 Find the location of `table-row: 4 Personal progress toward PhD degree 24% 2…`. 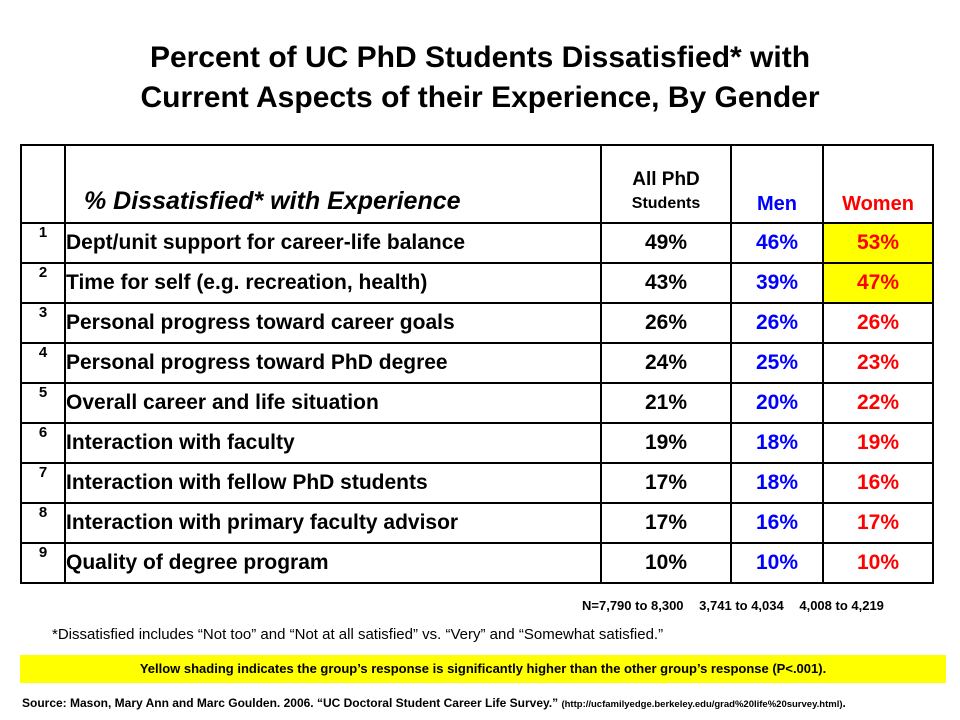

table-row: 4 Personal progress toward PhD degree 24% 2… is located at coordinates (477, 363).